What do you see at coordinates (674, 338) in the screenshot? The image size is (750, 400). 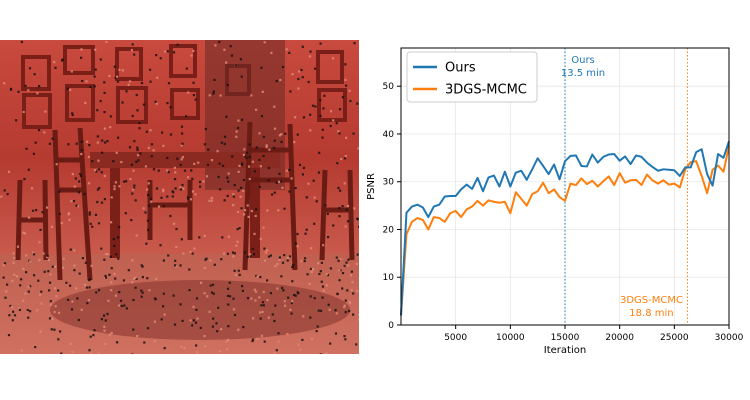 I see `x-tick-label: 25000` at bounding box center [674, 338].